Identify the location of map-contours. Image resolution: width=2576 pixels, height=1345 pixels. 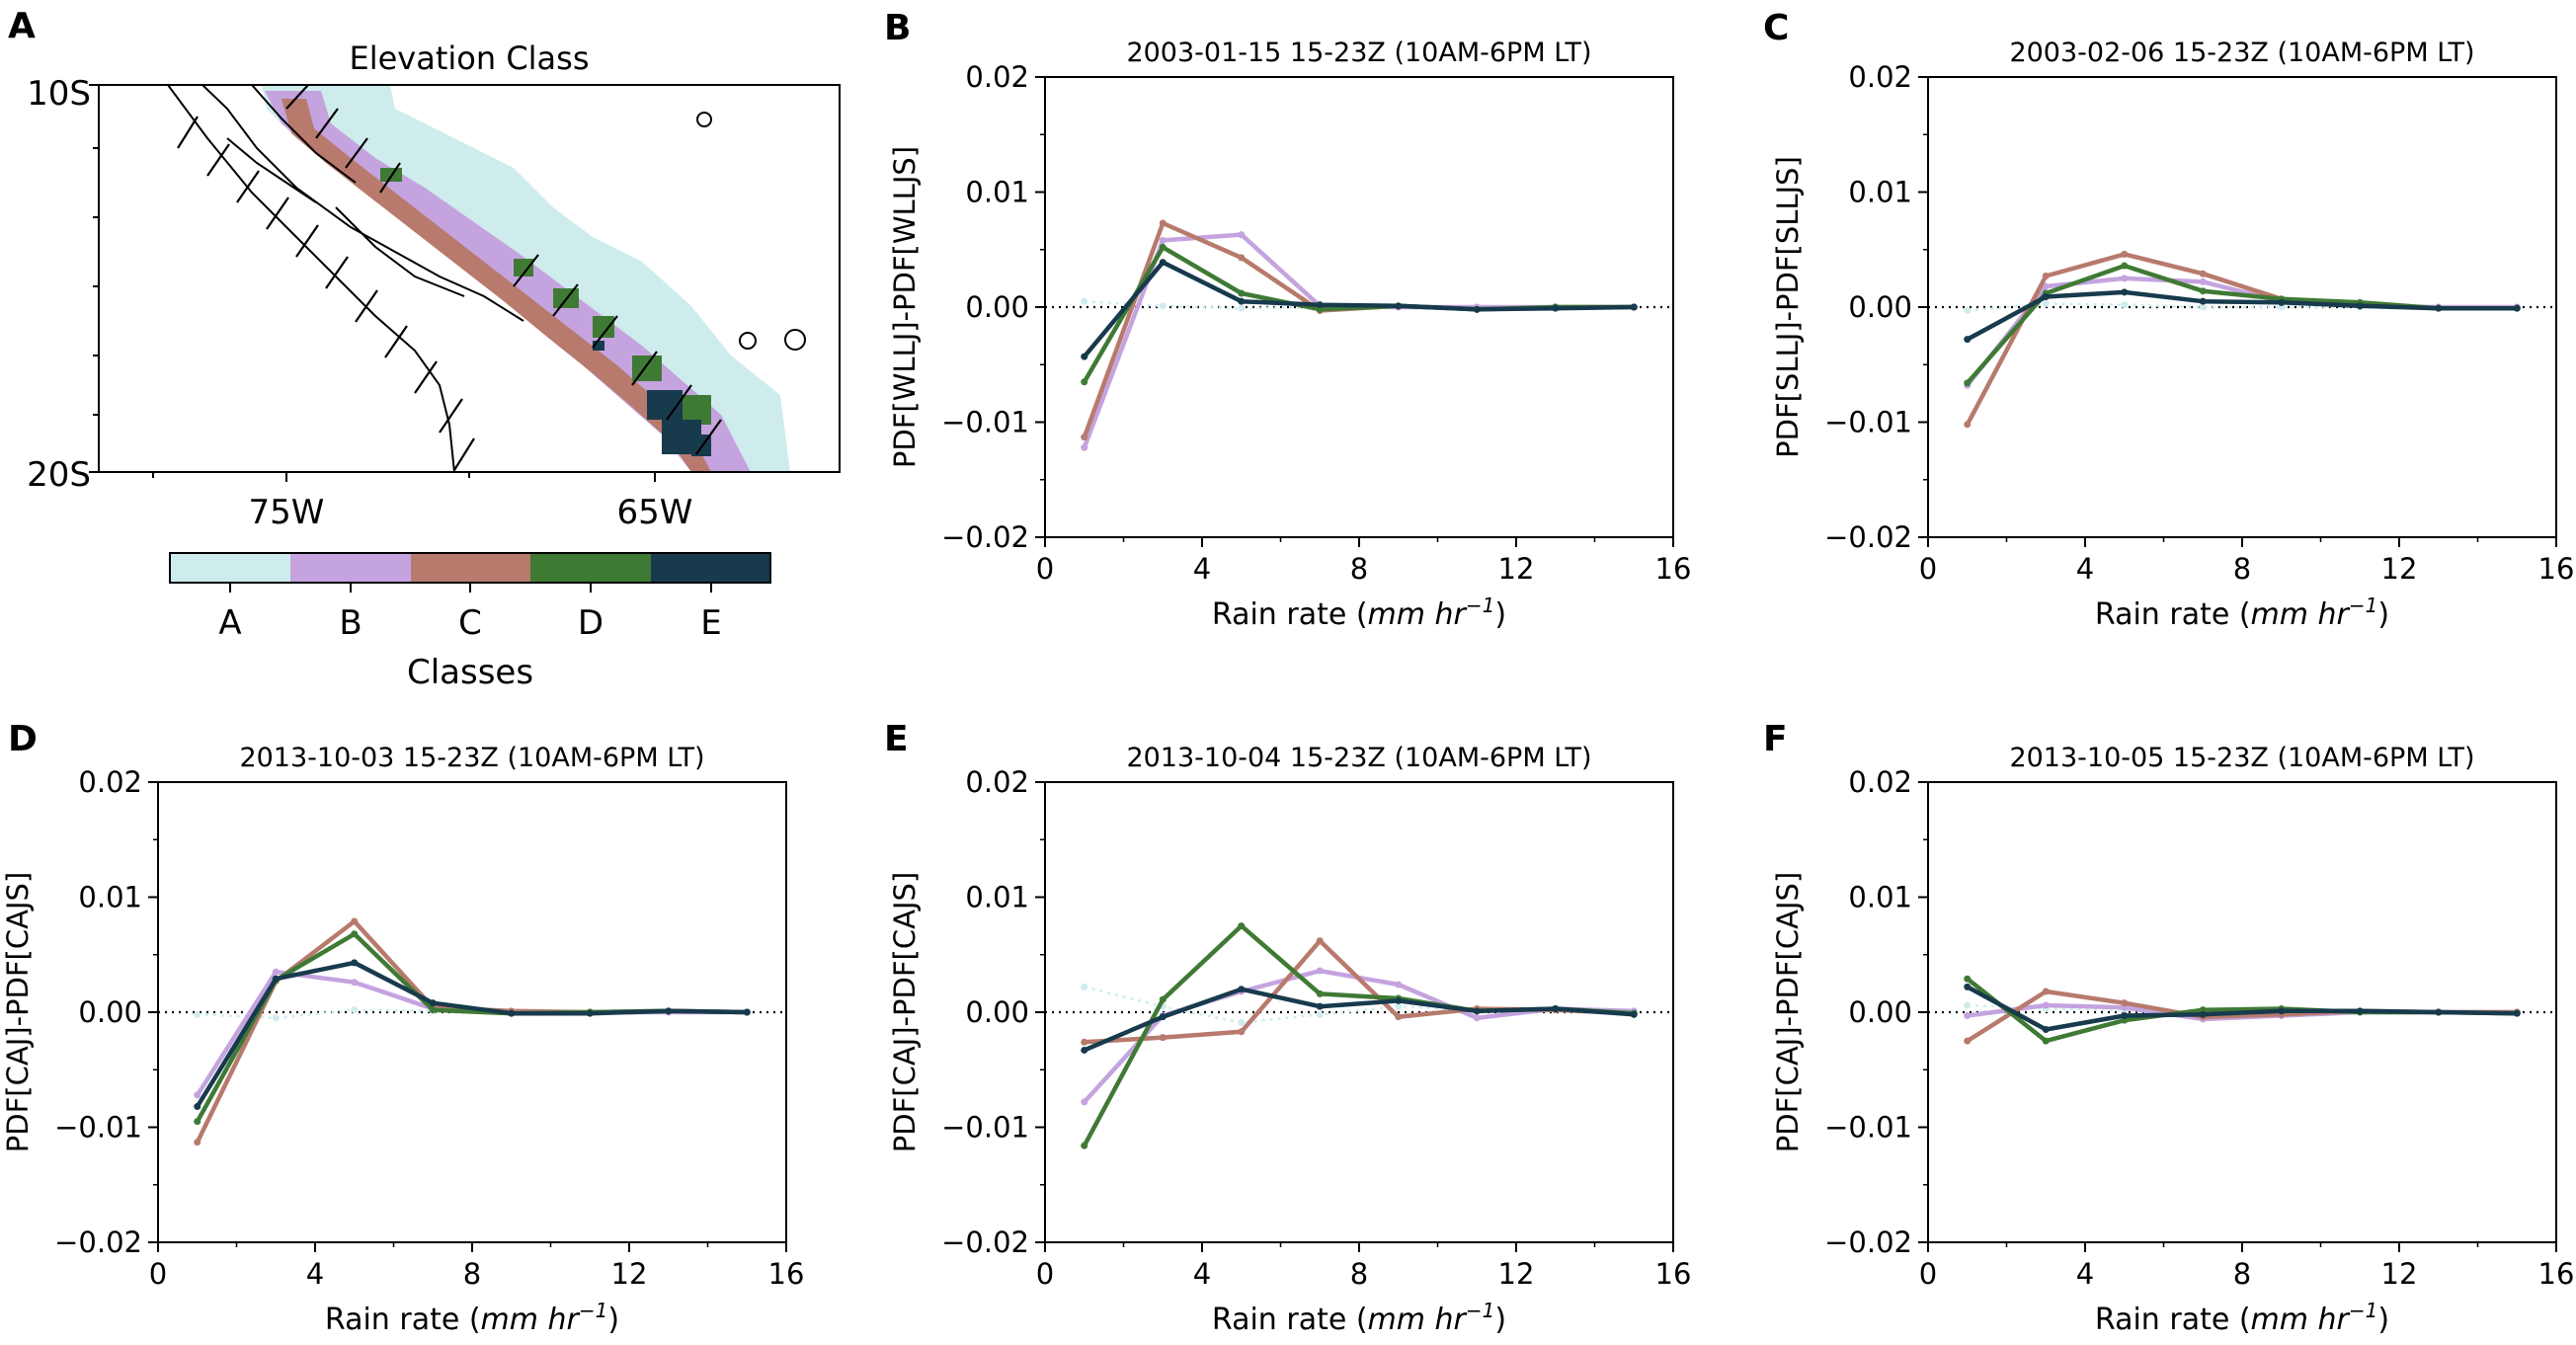
(486, 278).